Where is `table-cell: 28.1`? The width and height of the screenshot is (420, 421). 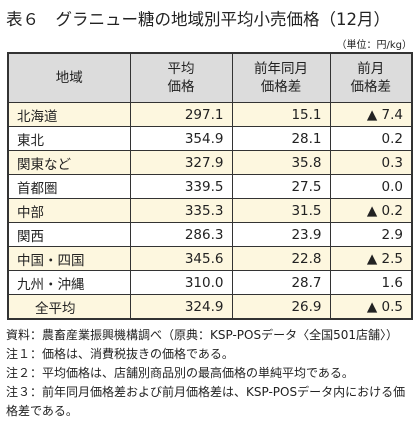
table-cell: 28.1 is located at coordinates (281, 138).